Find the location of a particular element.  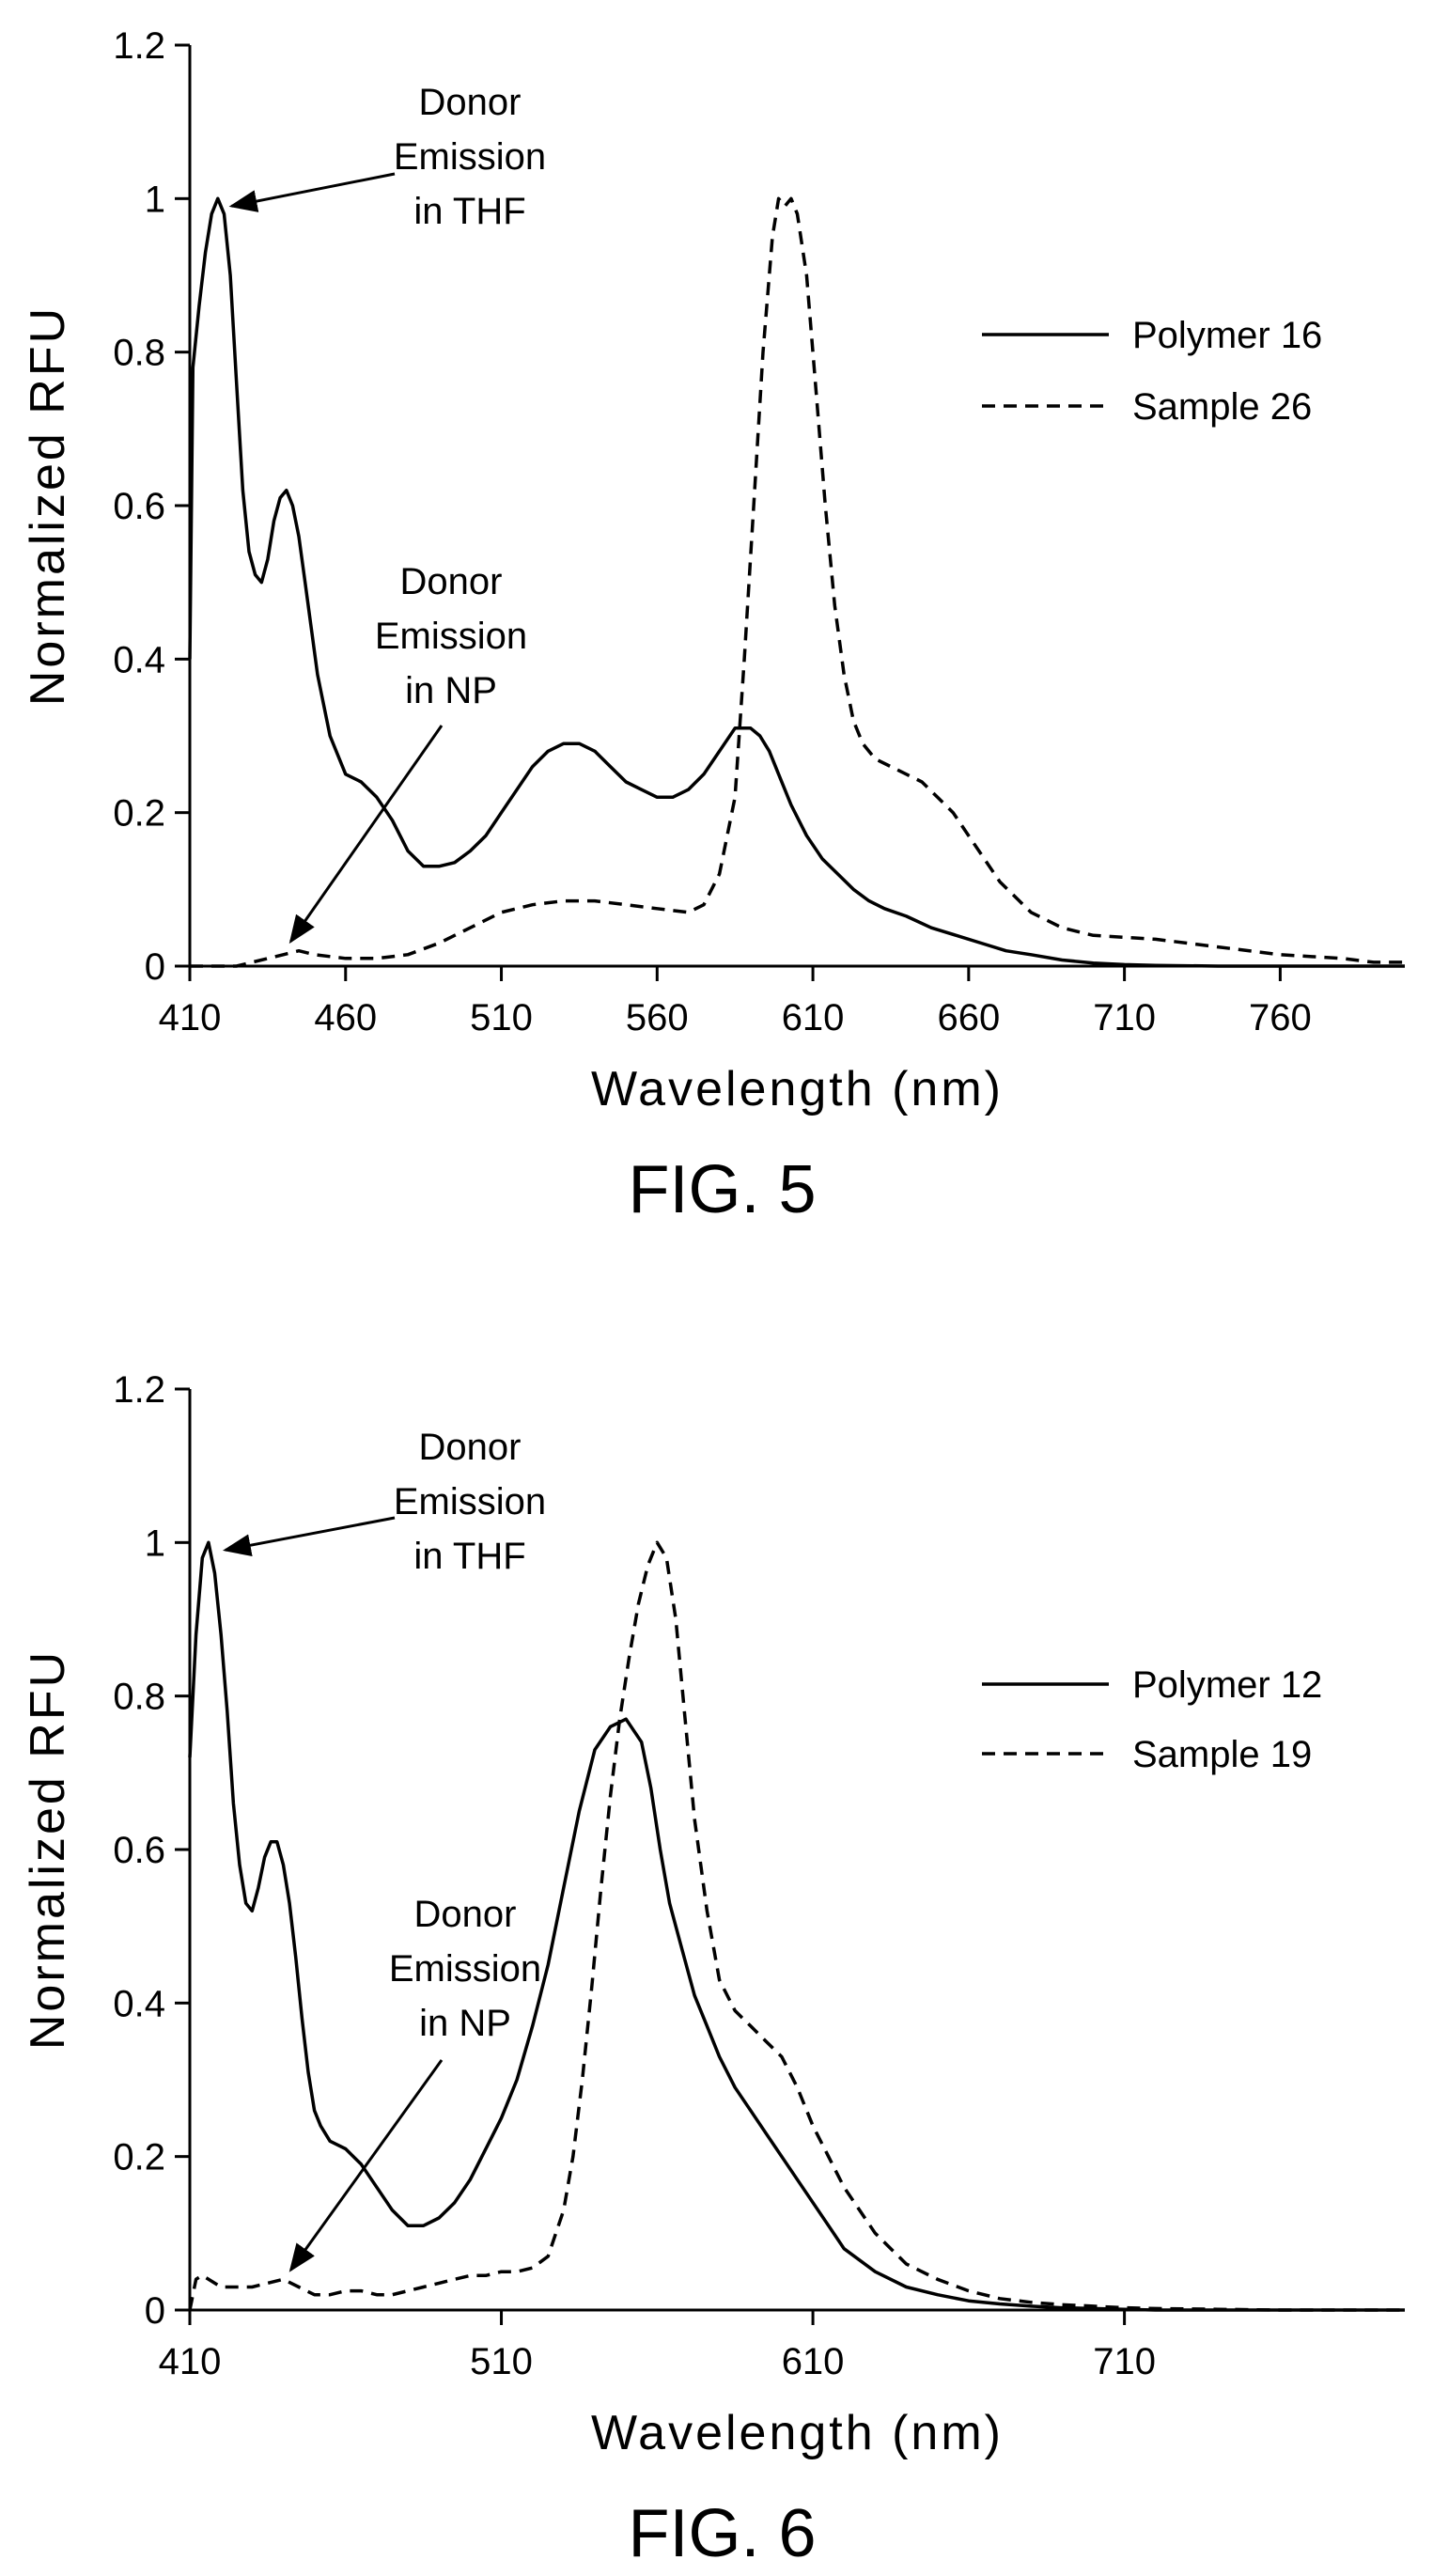

figure-caption: FIG. 5 is located at coordinates (722, 1190).